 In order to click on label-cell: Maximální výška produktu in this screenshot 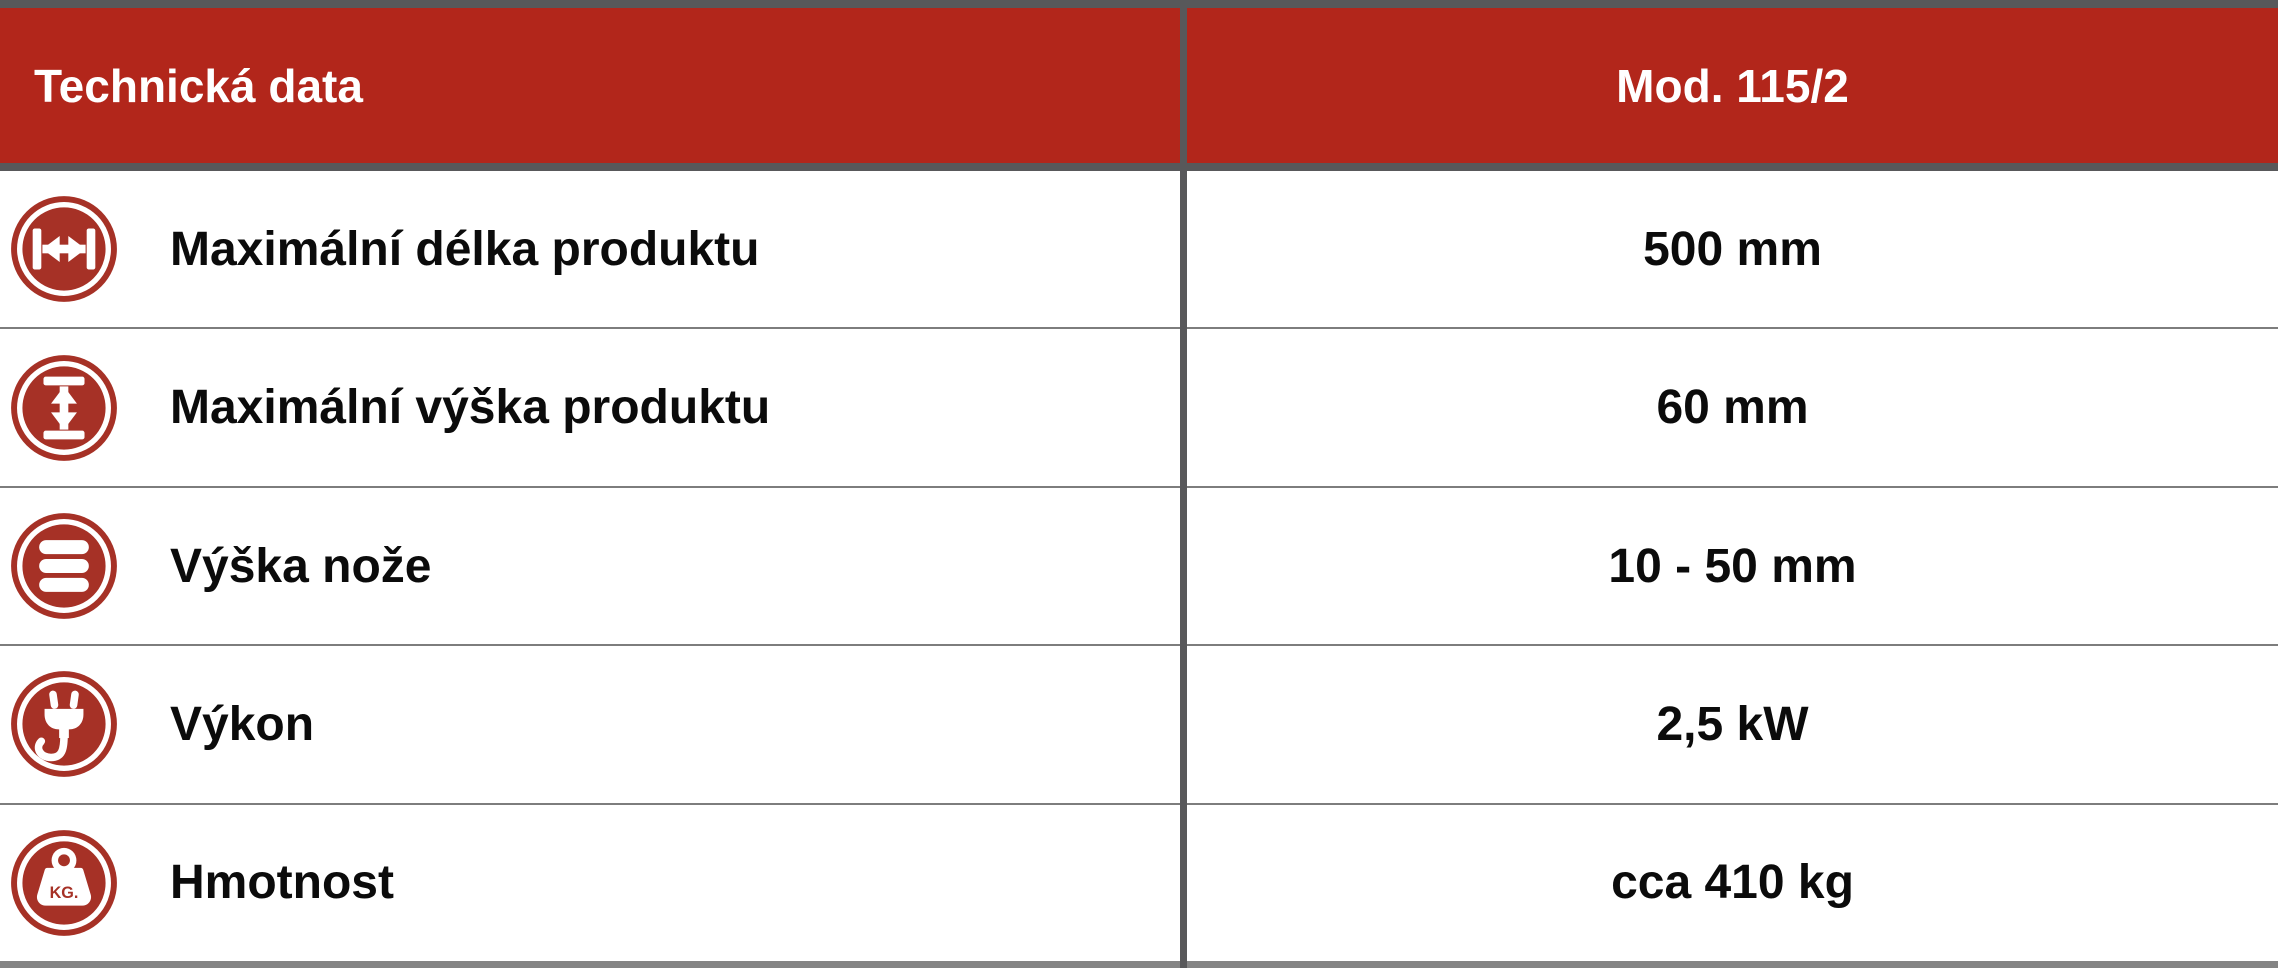, I will do `click(590, 407)`.